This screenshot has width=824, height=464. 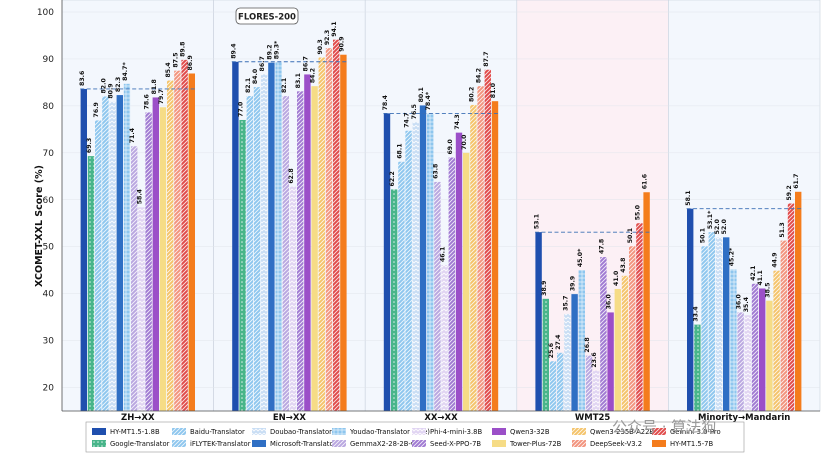 I want to click on bar-value-label: 38.5, so click(x=767, y=289).